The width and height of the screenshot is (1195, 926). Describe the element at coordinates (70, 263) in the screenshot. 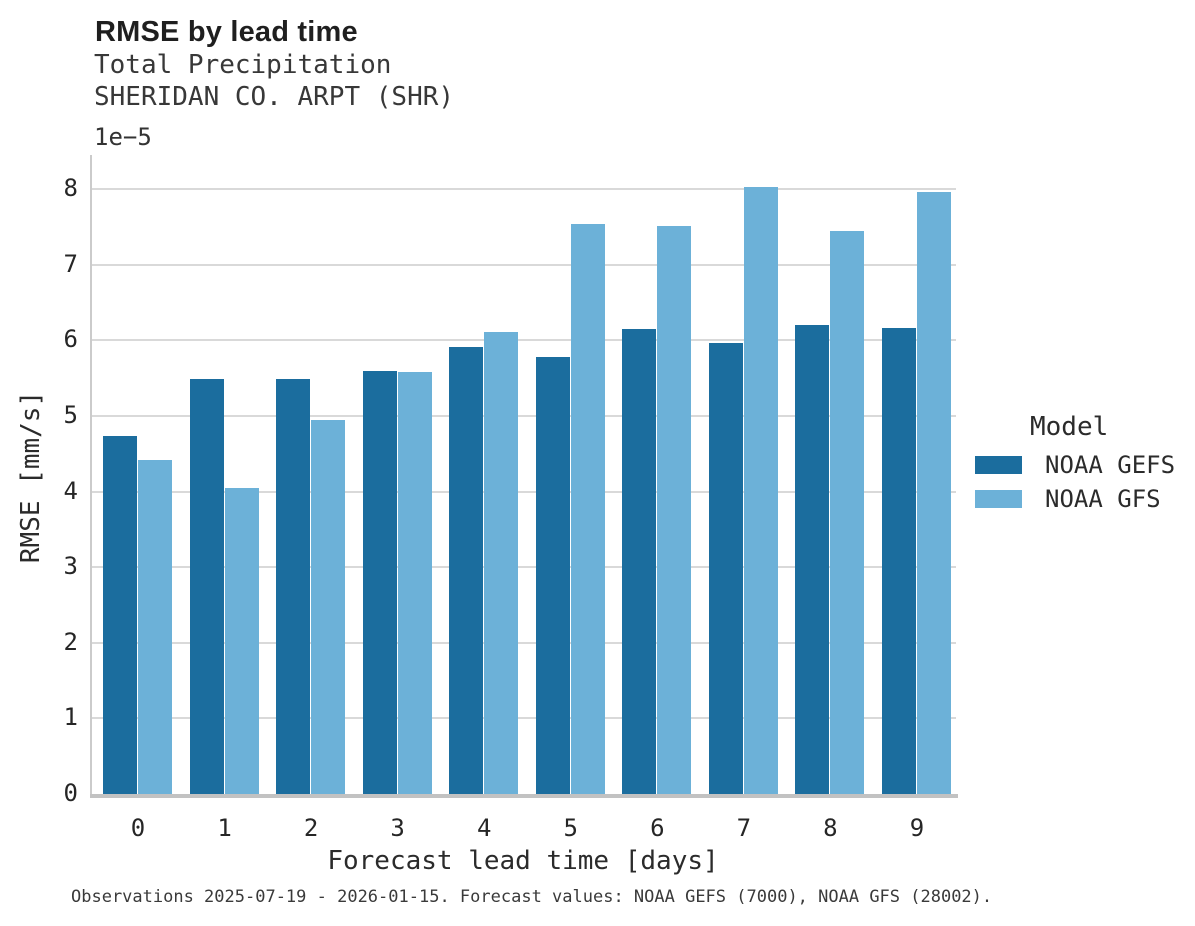

I see `y-tick-label-7: 7` at that location.